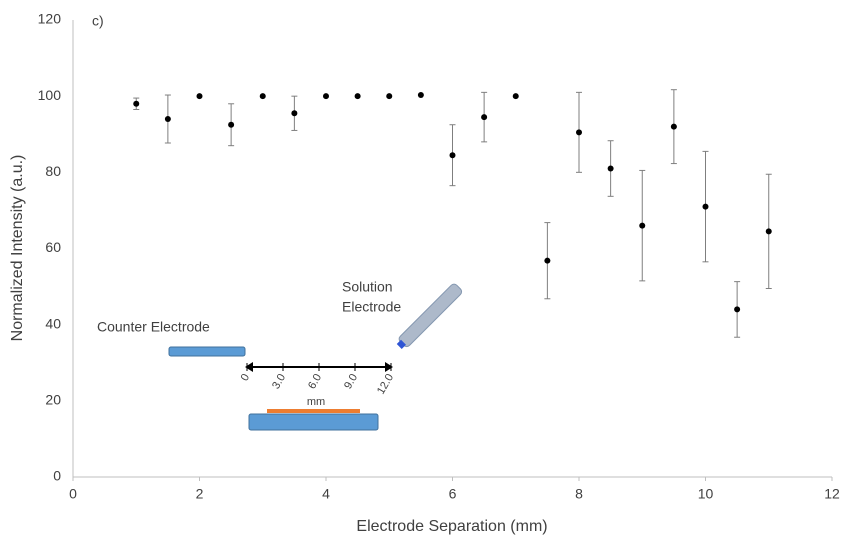 This screenshot has width=847, height=544. What do you see at coordinates (367, 287) in the screenshot?
I see `solution-label: Solution` at bounding box center [367, 287].